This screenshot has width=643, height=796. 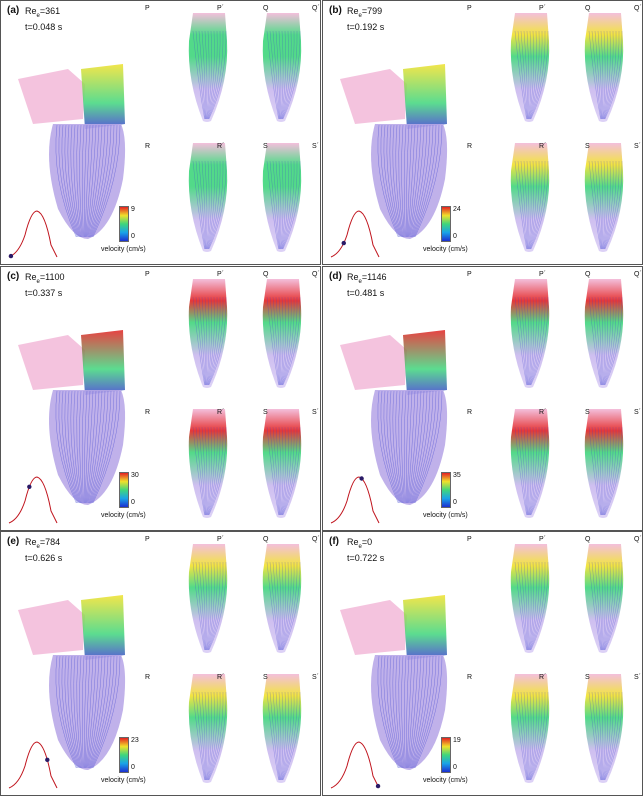 I want to click on section-label: P´, so click(x=542, y=8).